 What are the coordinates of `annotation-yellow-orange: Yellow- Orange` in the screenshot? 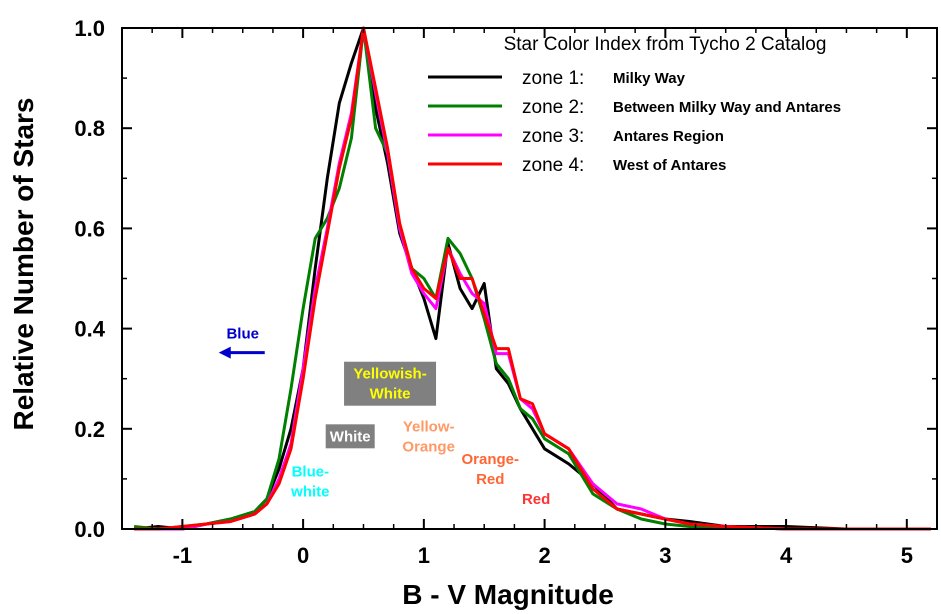 It's located at (428, 436).